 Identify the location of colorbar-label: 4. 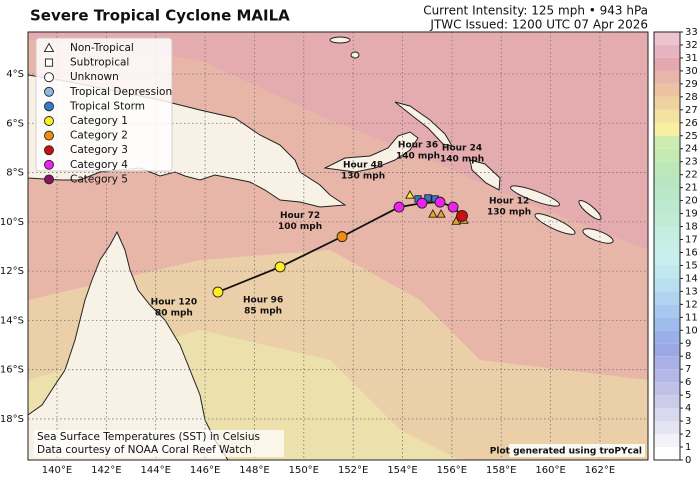
(688, 408).